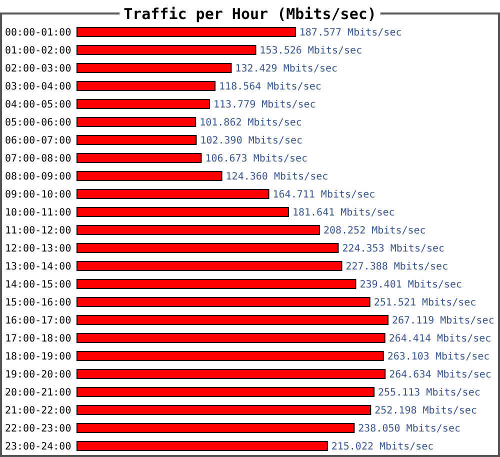  I want to click on y-tick-label: 21:00-22:00, so click(38, 411).